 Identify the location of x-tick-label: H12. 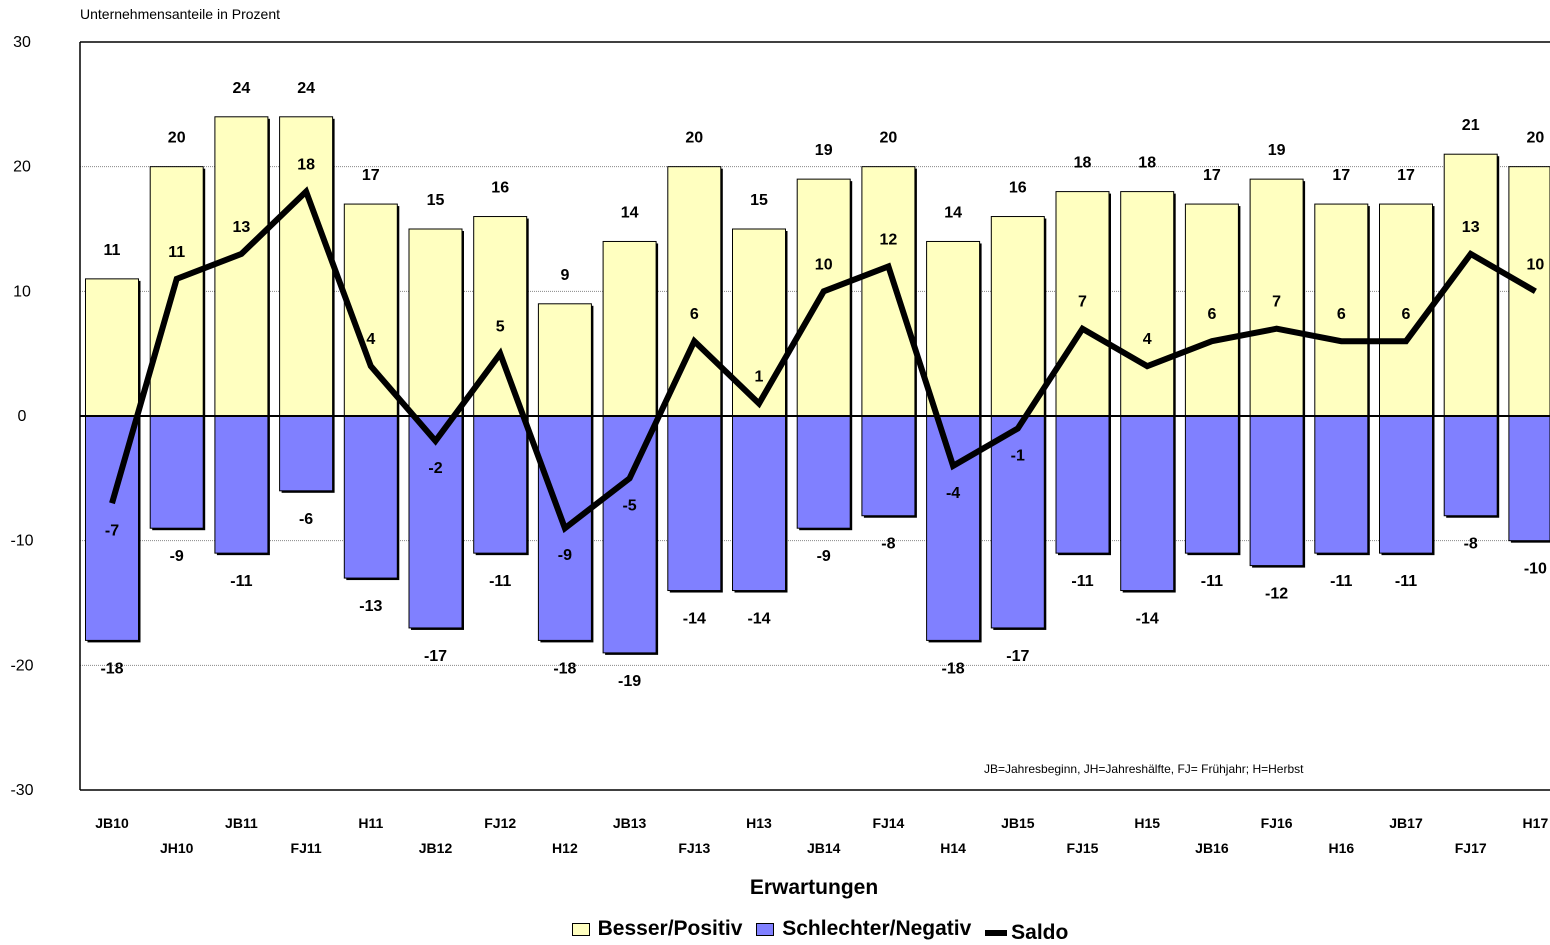
(565, 848).